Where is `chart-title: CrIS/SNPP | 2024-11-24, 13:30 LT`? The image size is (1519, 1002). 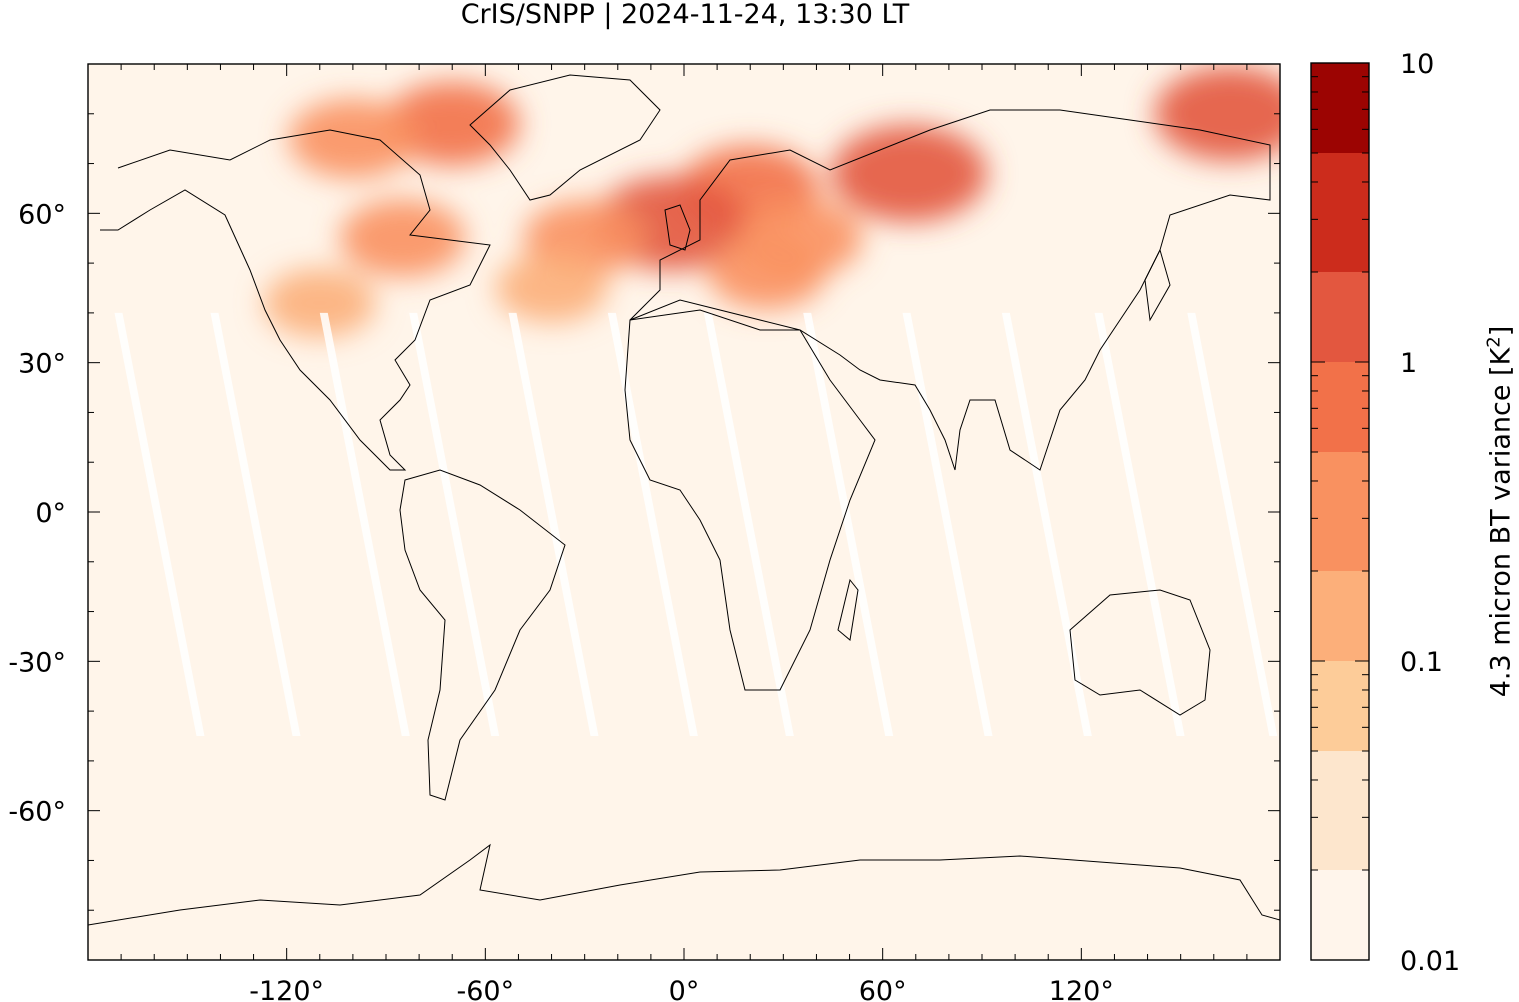
chart-title: CrIS/SNPP | 2024-11-24, 13:30 LT is located at coordinates (685, 15).